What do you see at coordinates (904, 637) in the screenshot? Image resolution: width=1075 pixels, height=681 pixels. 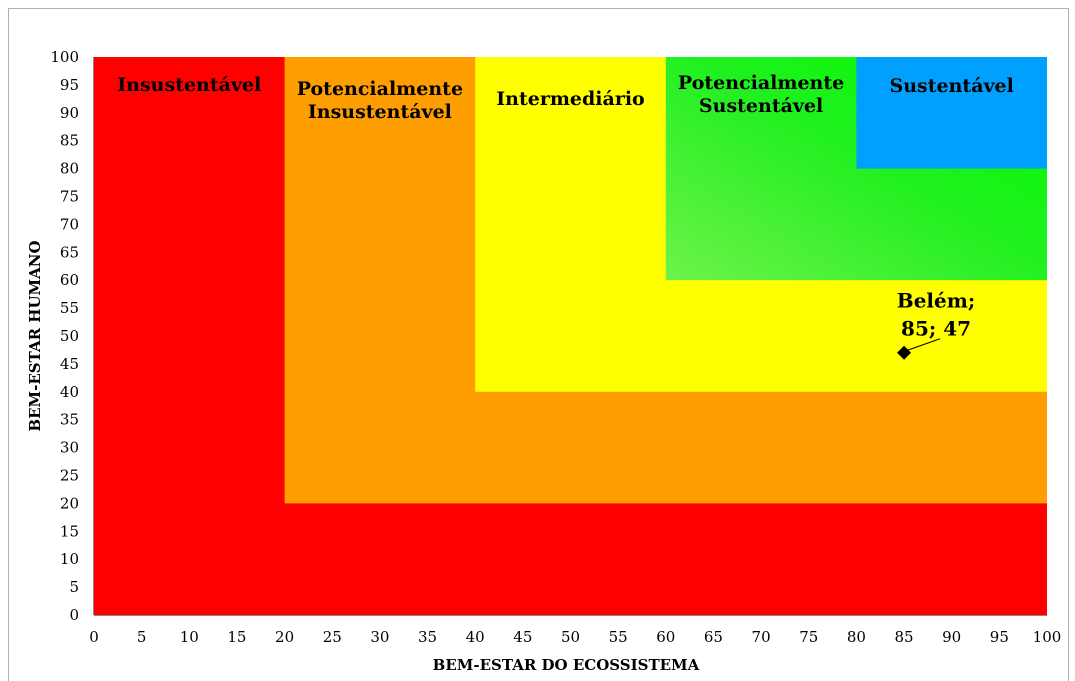 I see `x-tick-label: 85` at bounding box center [904, 637].